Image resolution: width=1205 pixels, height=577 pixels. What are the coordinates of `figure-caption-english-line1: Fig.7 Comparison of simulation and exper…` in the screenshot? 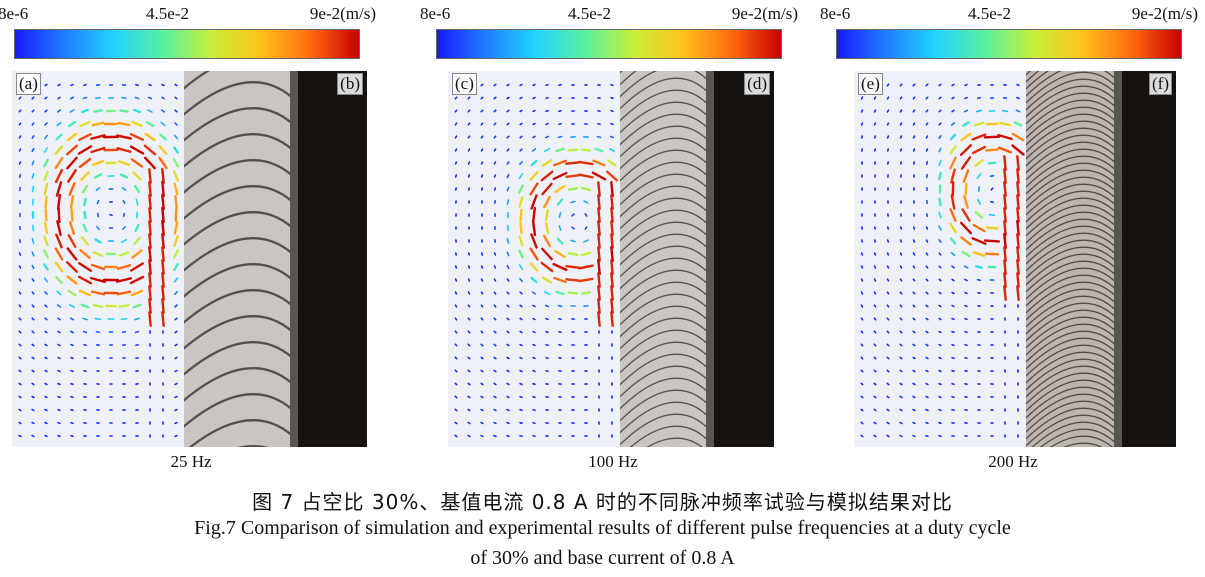 It's located at (602, 528).